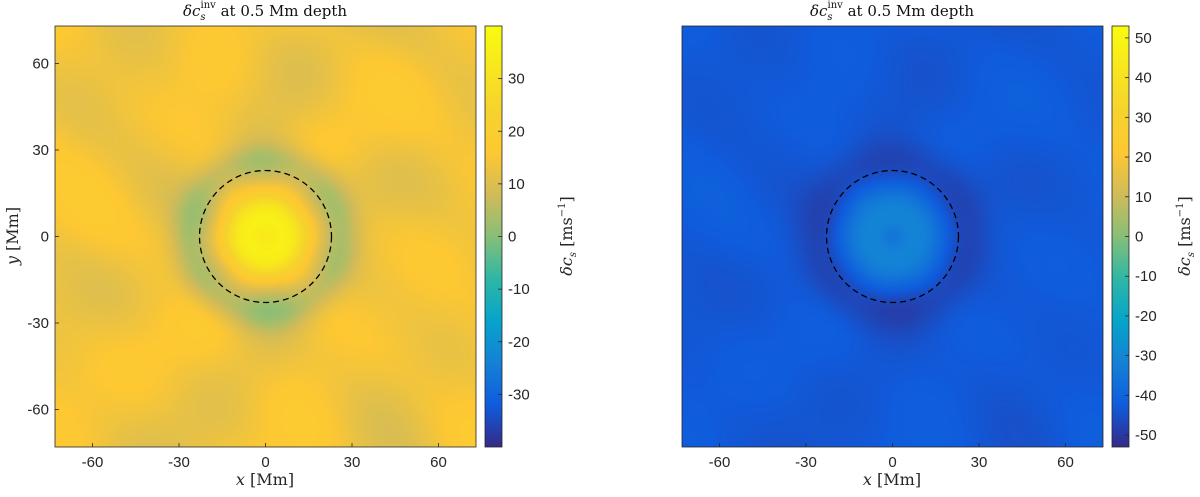 This screenshot has width=1200, height=497. Describe the element at coordinates (531, 236) in the screenshot. I see `colorbar: 30 20 10 0 -10 -20 -30 δcs [ms−1]` at that location.